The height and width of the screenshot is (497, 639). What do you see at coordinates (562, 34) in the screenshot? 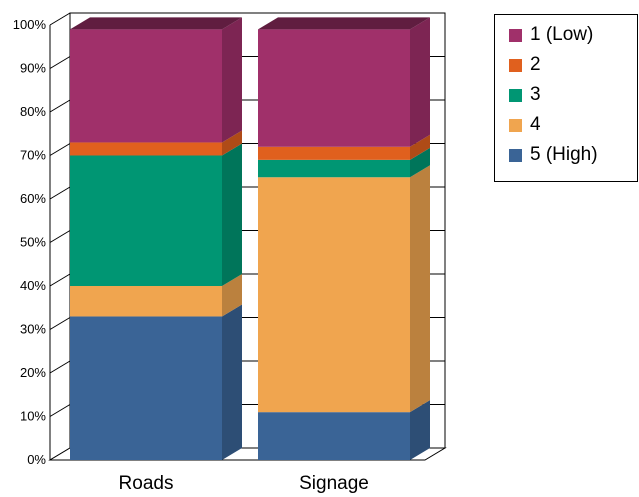
I see `legend-label: 1 (Low)` at bounding box center [562, 34].